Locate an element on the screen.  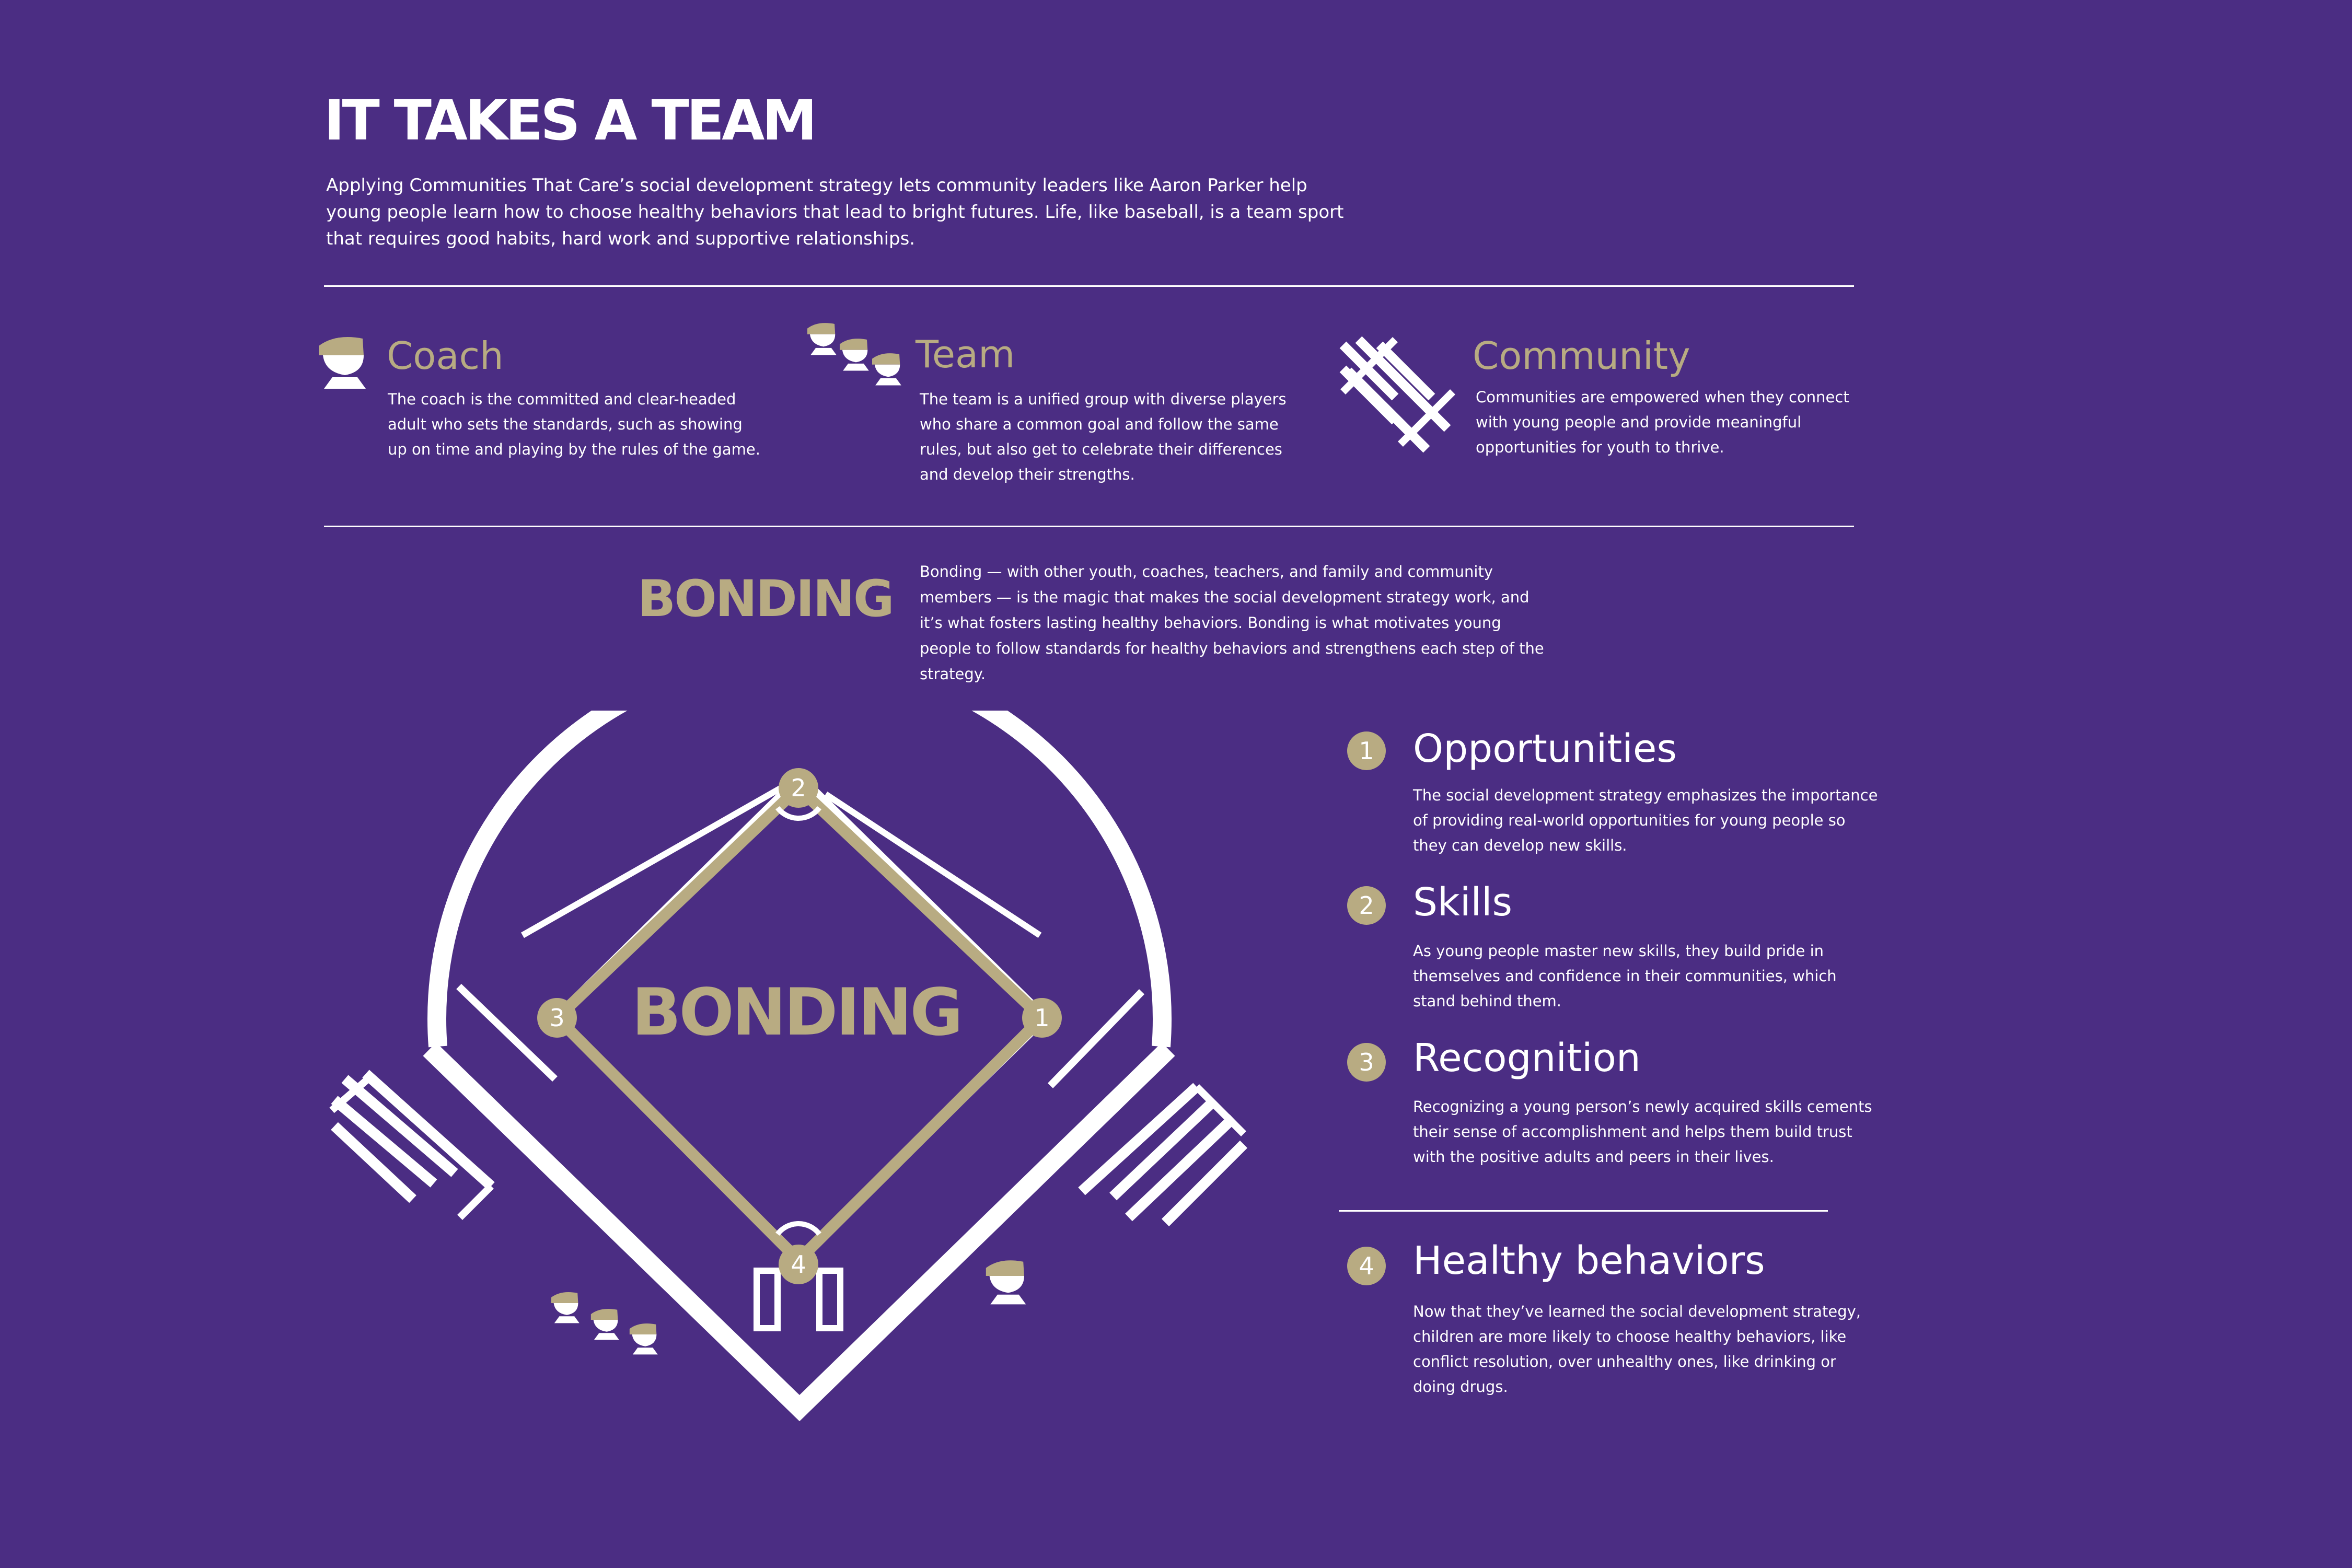
base-4: 4 is located at coordinates (799, 1264).